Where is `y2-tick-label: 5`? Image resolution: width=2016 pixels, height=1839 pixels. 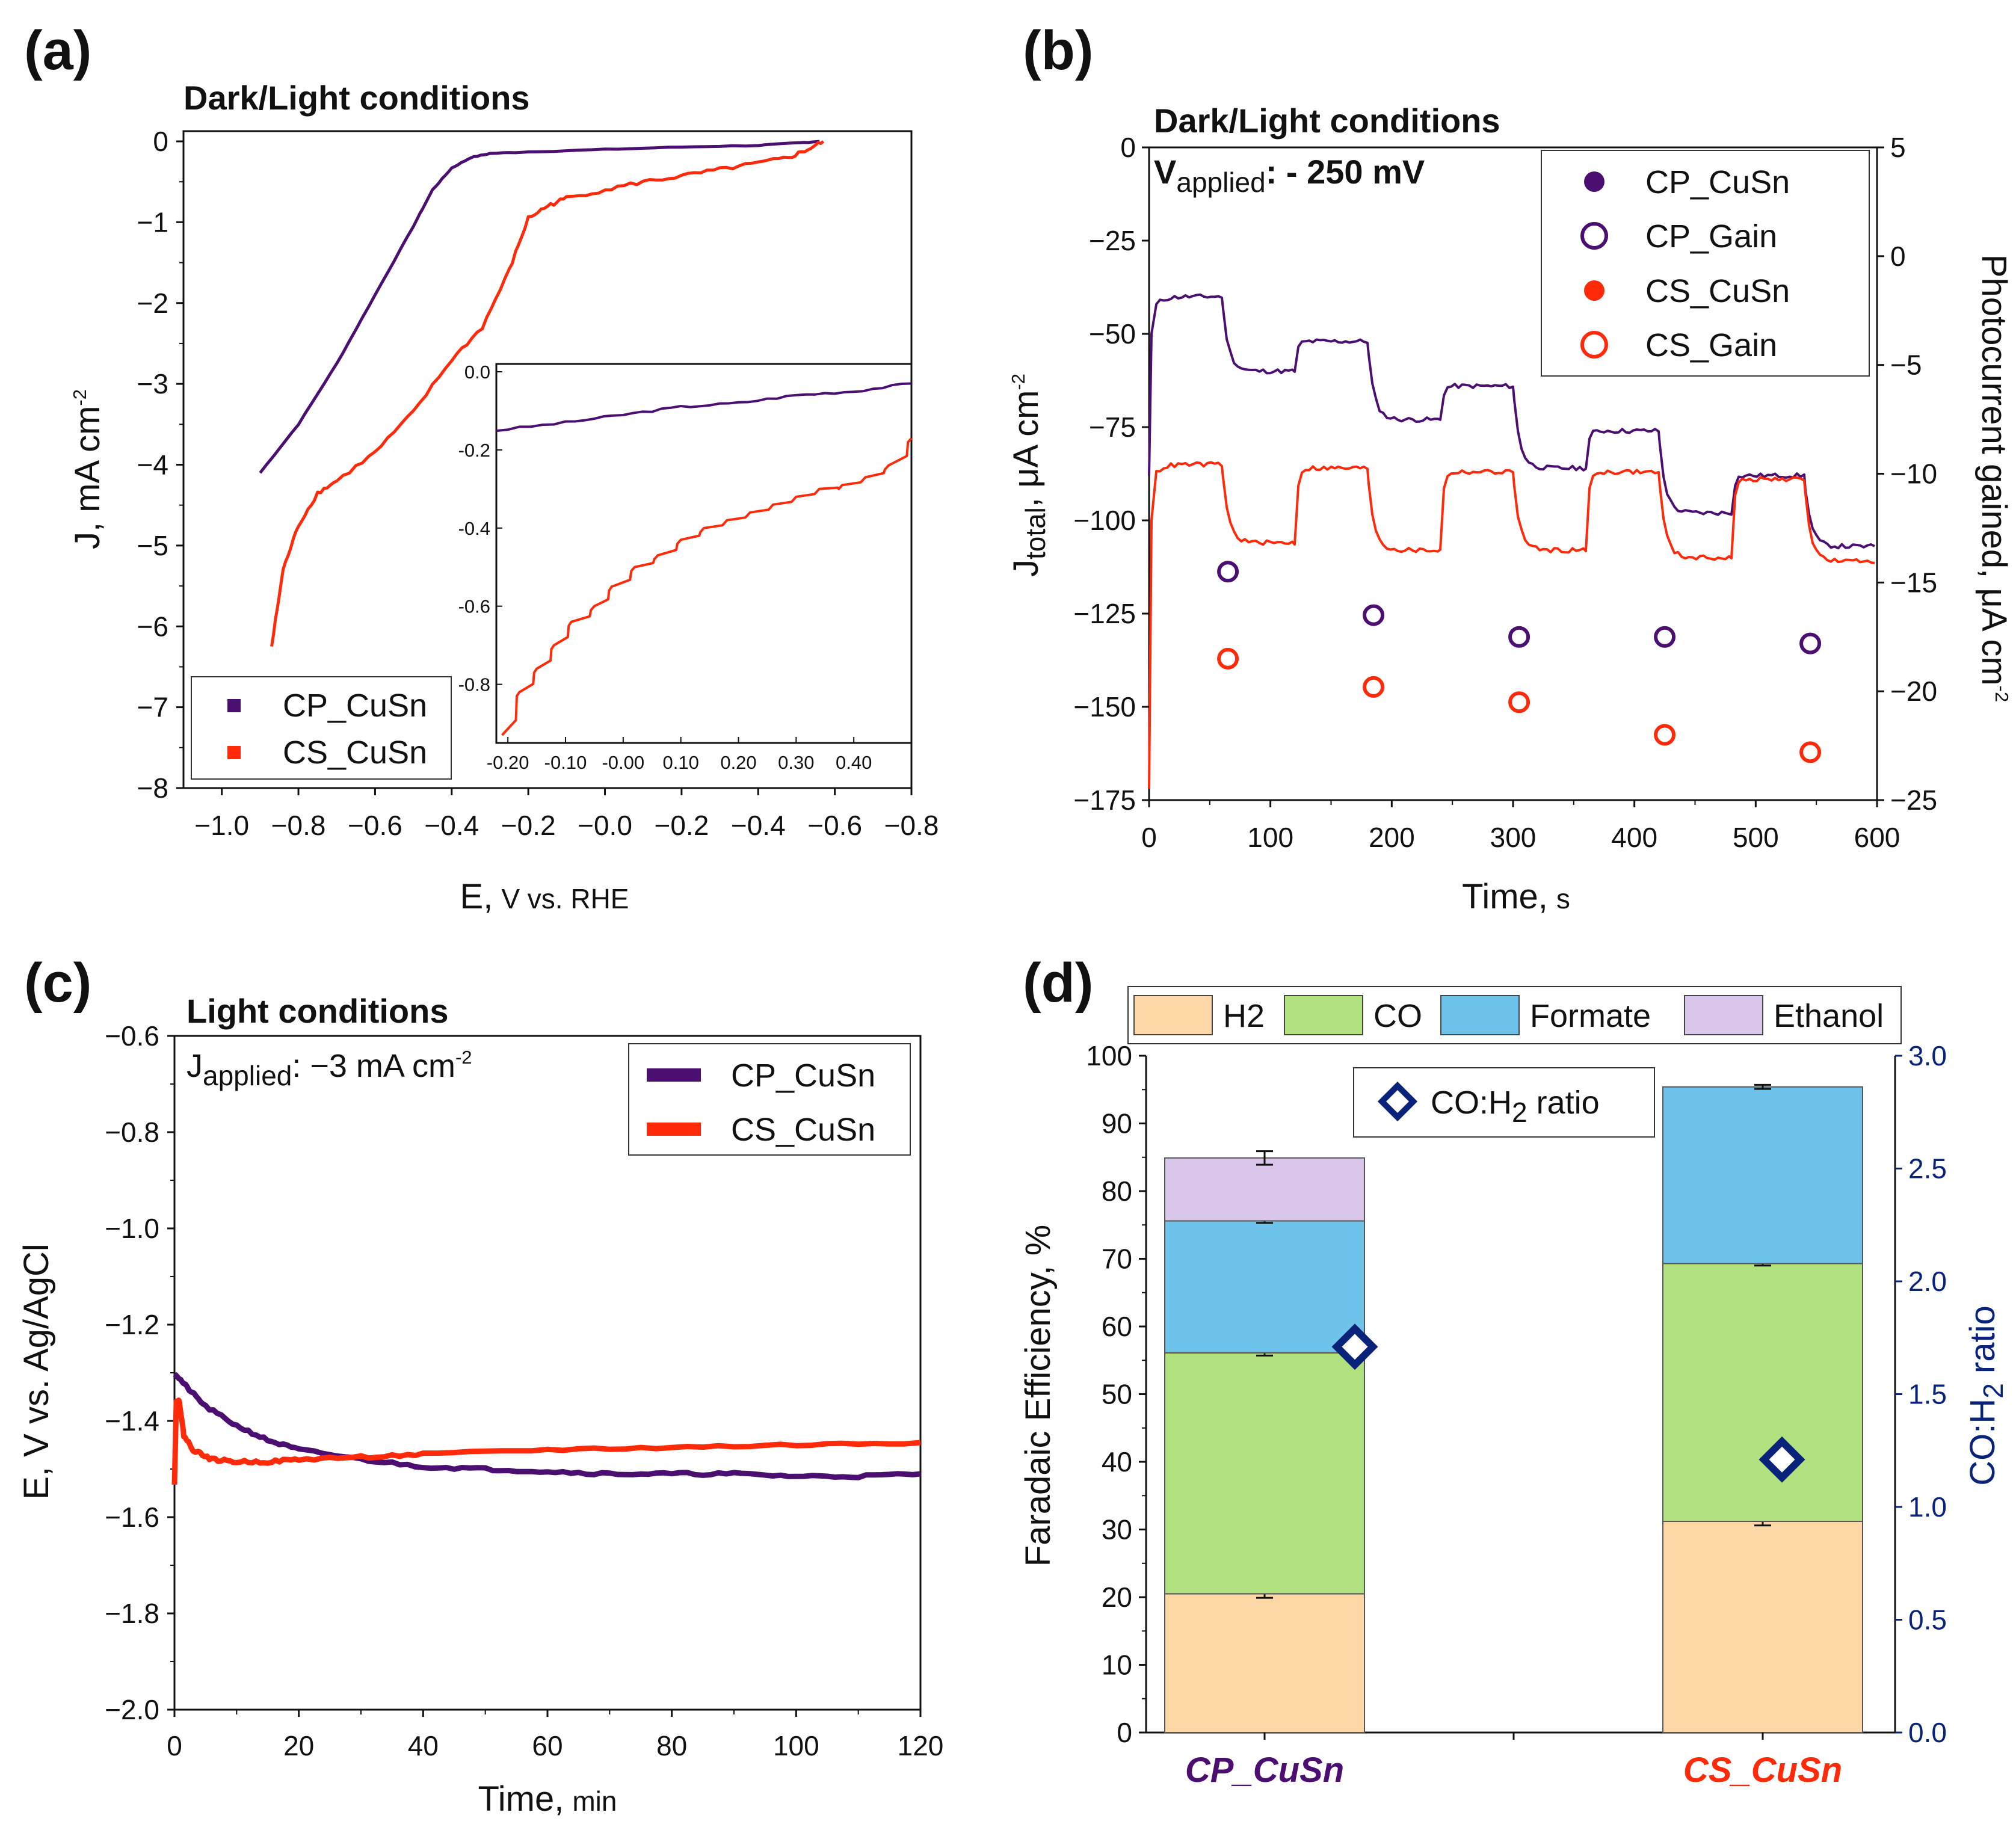 y2-tick-label: 5 is located at coordinates (1898, 147).